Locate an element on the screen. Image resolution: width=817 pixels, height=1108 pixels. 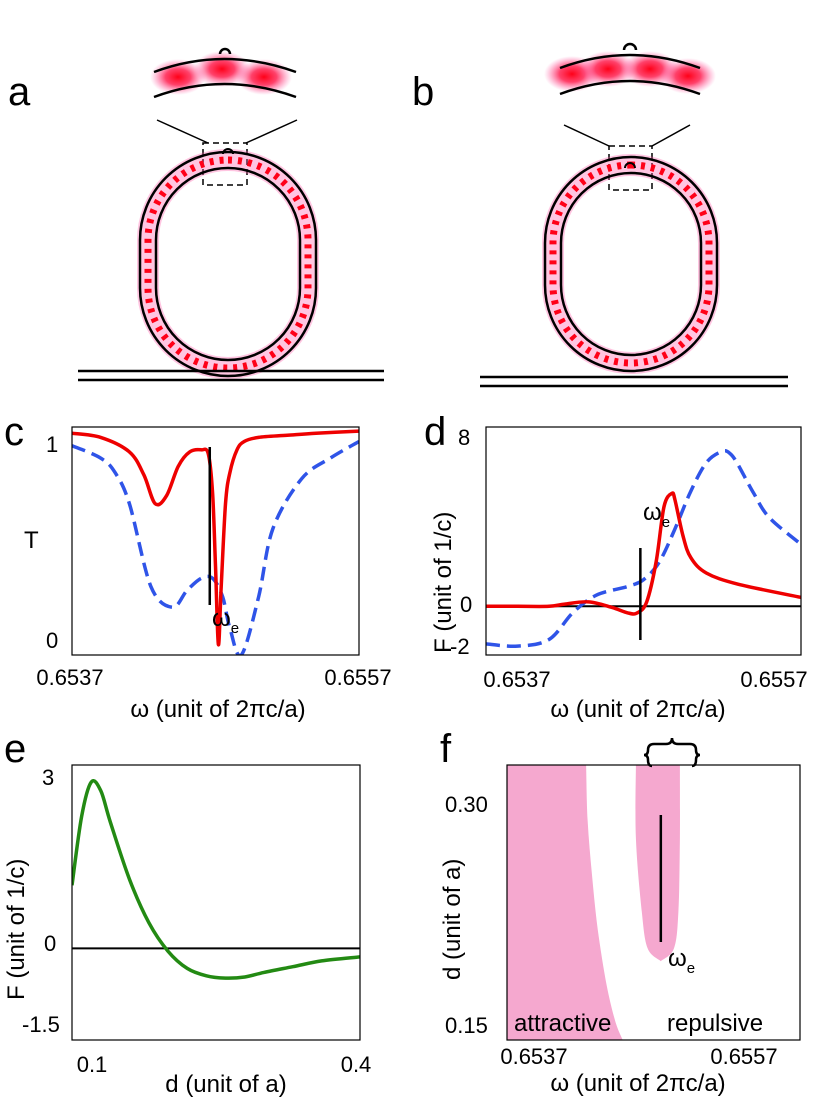
xtick-d-0: 0.6537 is located at coordinates (516, 679).